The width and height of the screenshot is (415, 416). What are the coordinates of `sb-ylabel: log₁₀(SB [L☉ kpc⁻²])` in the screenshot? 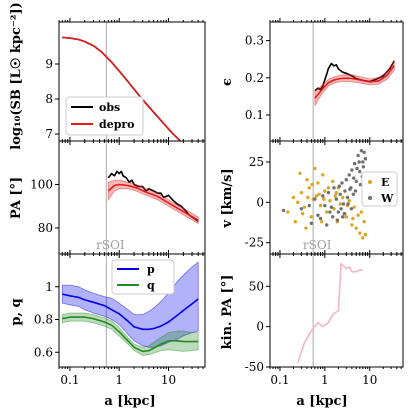 It's located at (16, 75).